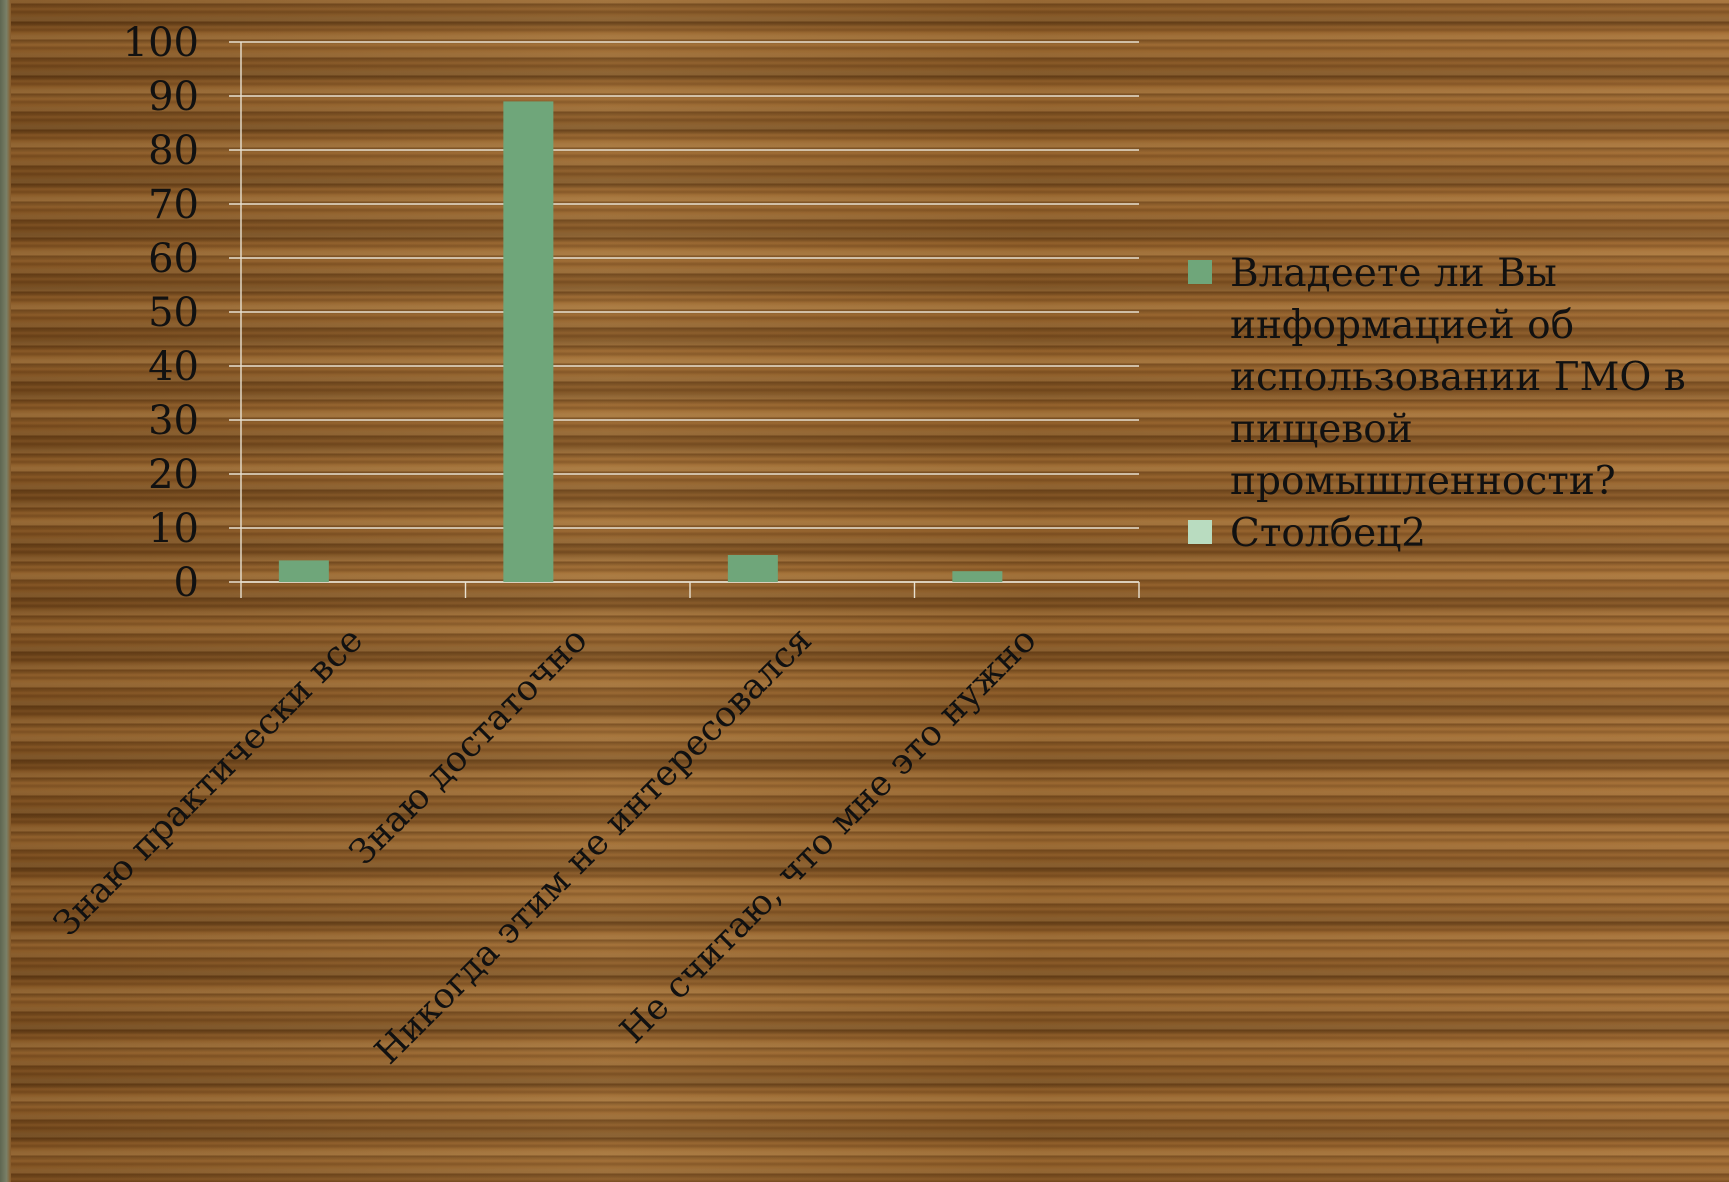 This screenshot has width=1729, height=1182. I want to click on y-tick-label-80: 80, so click(173, 151).